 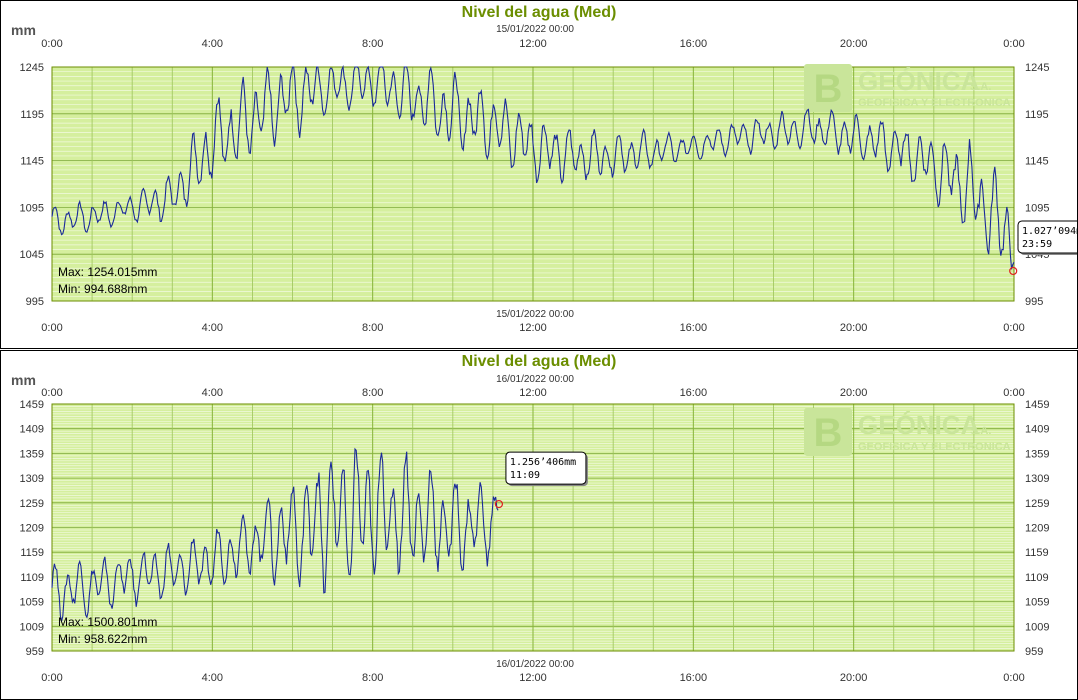 What do you see at coordinates (32, 454) in the screenshot?
I see `chart-2-y-tick-left: 1359` at bounding box center [32, 454].